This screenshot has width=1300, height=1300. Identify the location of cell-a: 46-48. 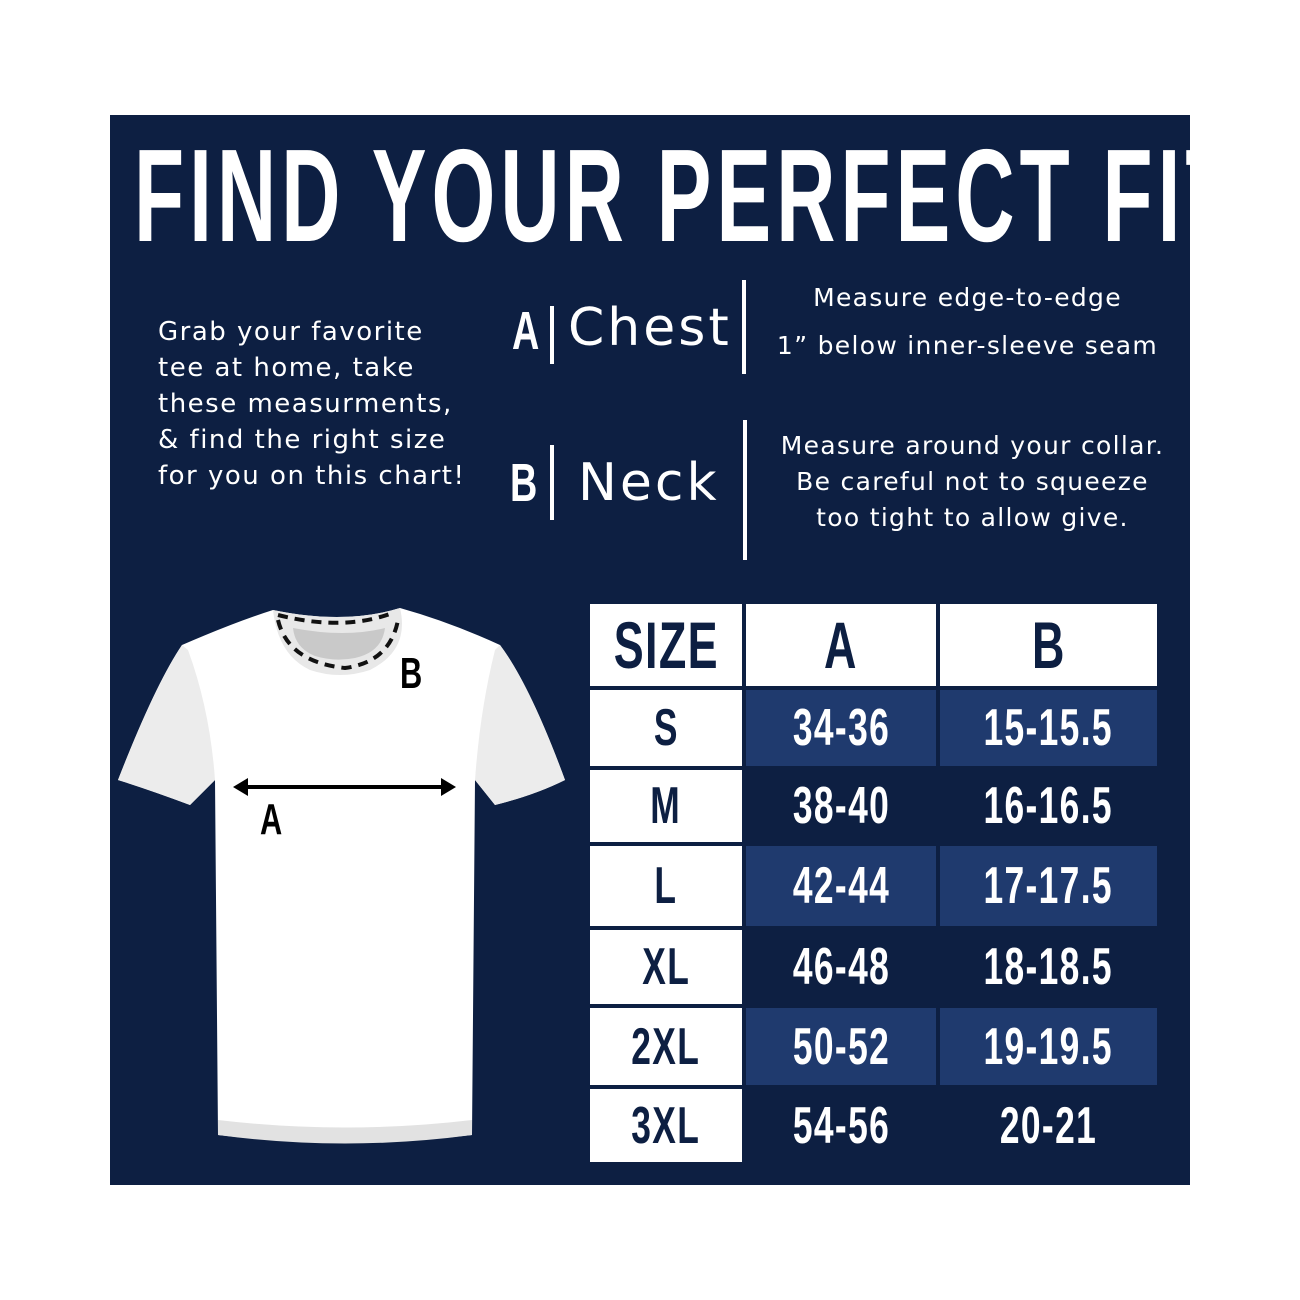
(841, 967).